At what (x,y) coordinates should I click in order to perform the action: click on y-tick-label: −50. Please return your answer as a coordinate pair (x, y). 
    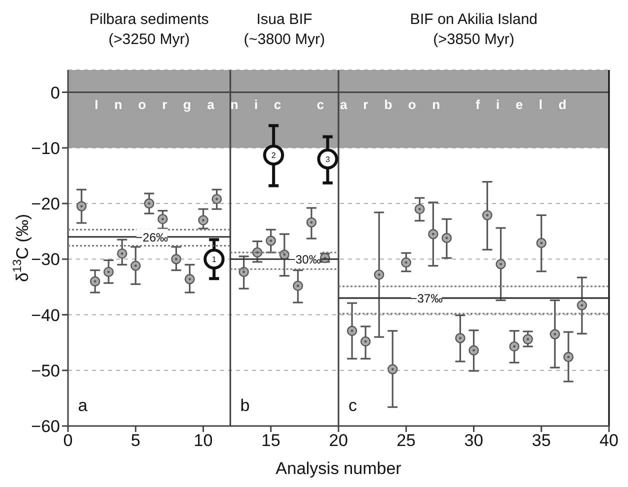
    Looking at the image, I should click on (45, 370).